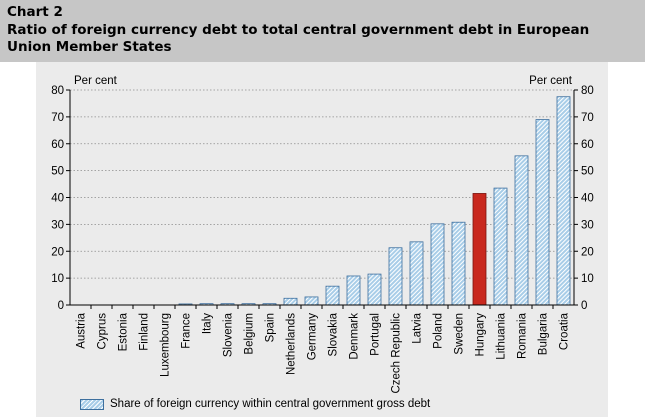 This screenshot has width=645, height=417. I want to click on x-tick-label-cyprus: Cyprus, so click(103, 331).